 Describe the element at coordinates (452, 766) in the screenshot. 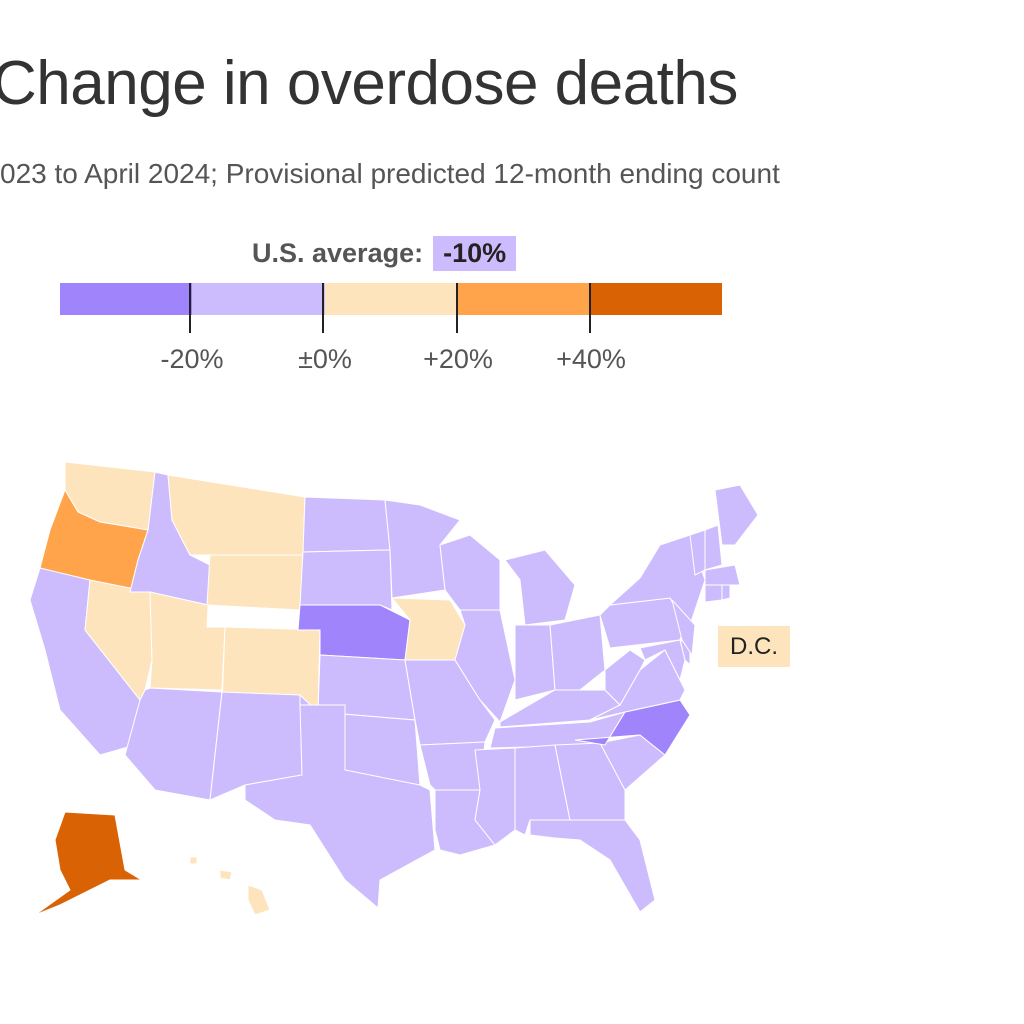

I see `state-ar` at that location.